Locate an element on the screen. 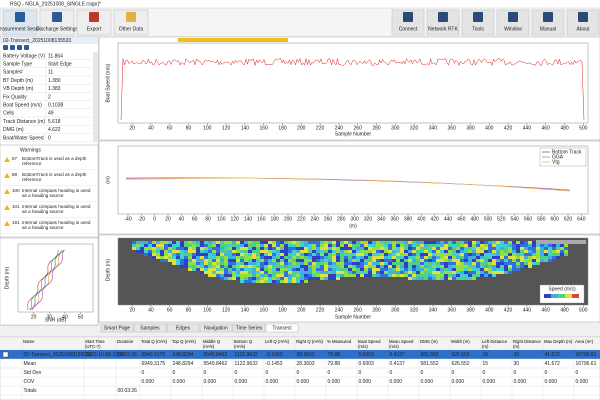  column-header: DMG (m) is located at coordinates (434, 344).